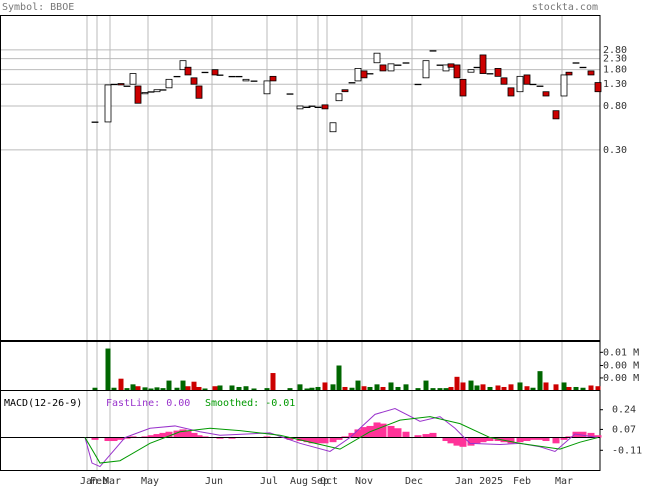 The image size is (655, 486). I want to click on y-tick-label: 0.80, so click(615, 106).